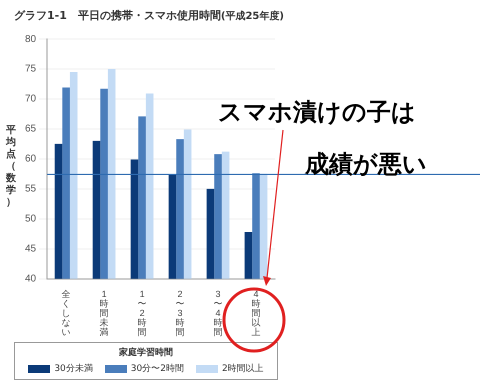 This screenshot has width=503, height=388. I want to click on y-tick-label: 65, so click(31, 129).